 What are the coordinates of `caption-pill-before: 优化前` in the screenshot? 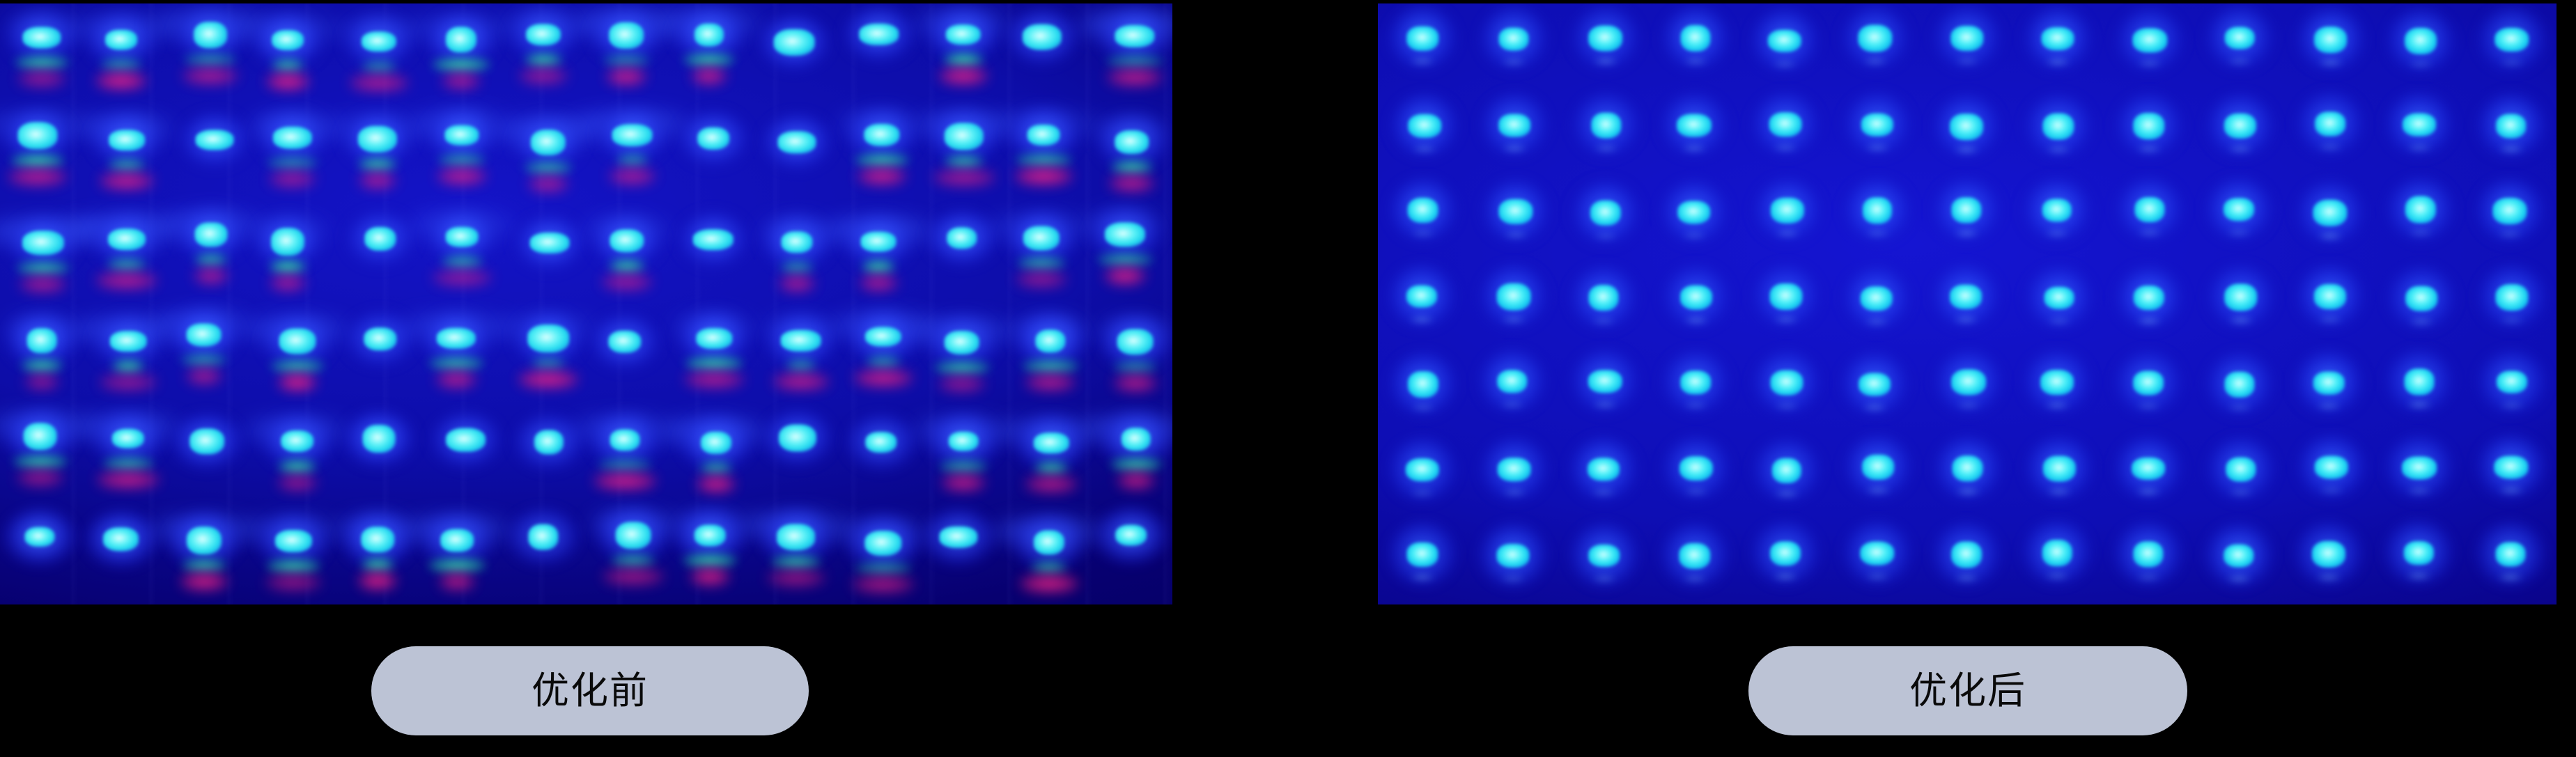 It's located at (590, 690).